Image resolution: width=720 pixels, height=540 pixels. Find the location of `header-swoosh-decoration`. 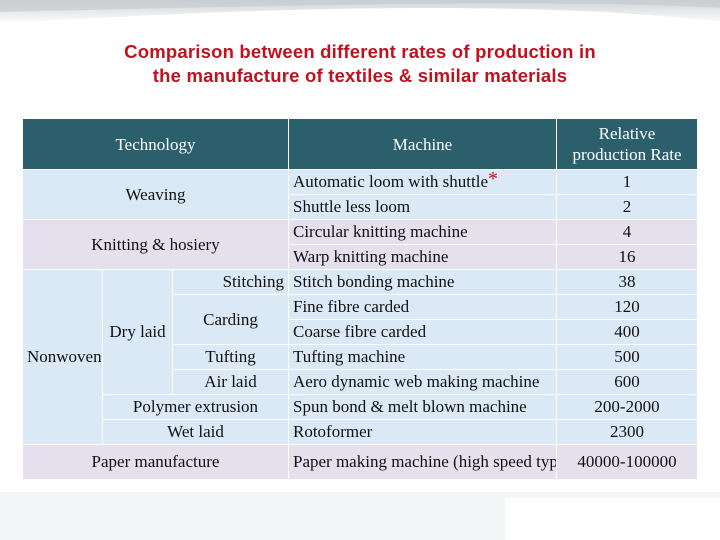

header-swoosh-decoration is located at coordinates (360, 12).